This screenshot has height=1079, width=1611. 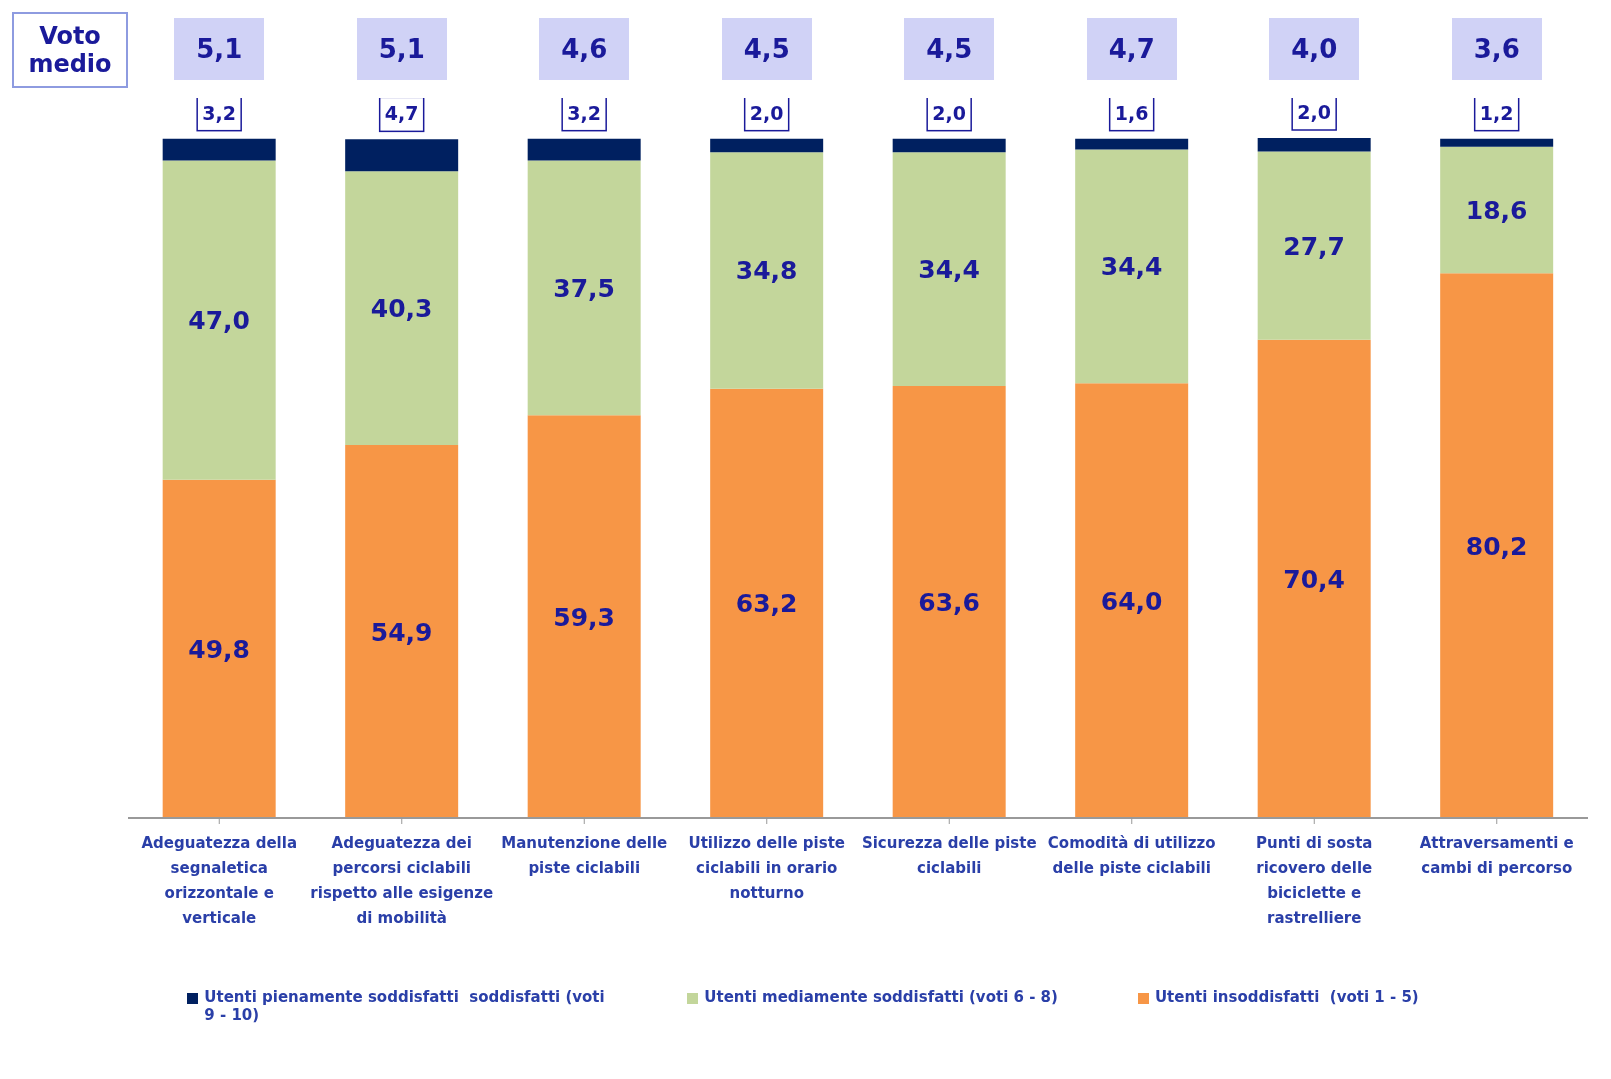 I want to click on x-tick-label: Comodità di utilizzo delle piste ciclabili, so click(x=1131, y=855).